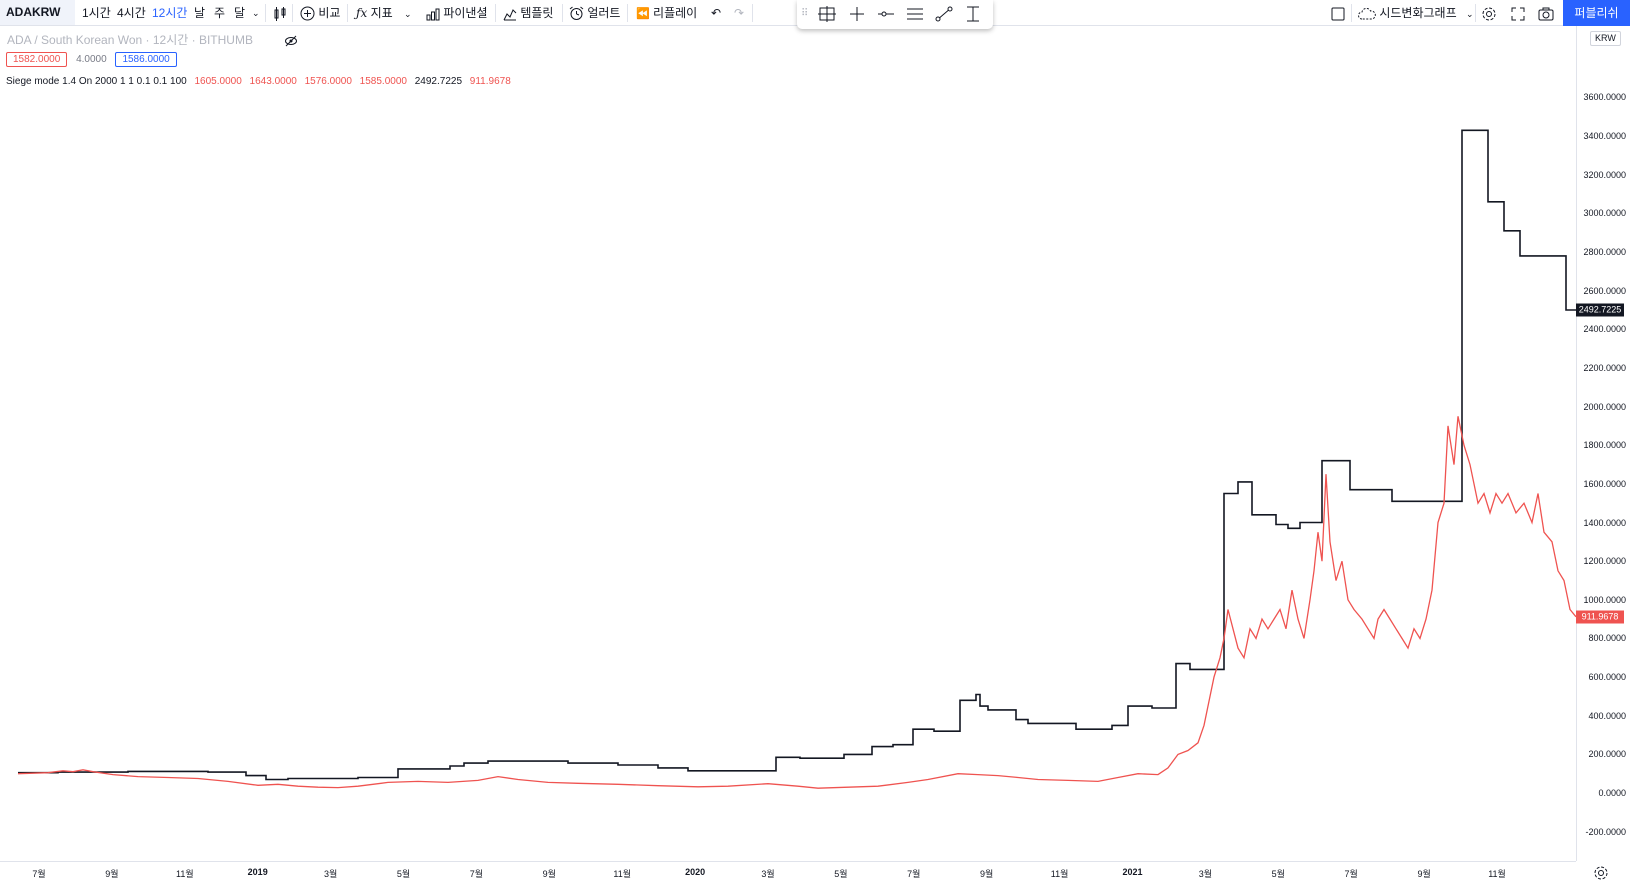 This screenshot has height=883, width=1630. What do you see at coordinates (220, 13) in the screenshot?
I see `interval-week: 주` at bounding box center [220, 13].